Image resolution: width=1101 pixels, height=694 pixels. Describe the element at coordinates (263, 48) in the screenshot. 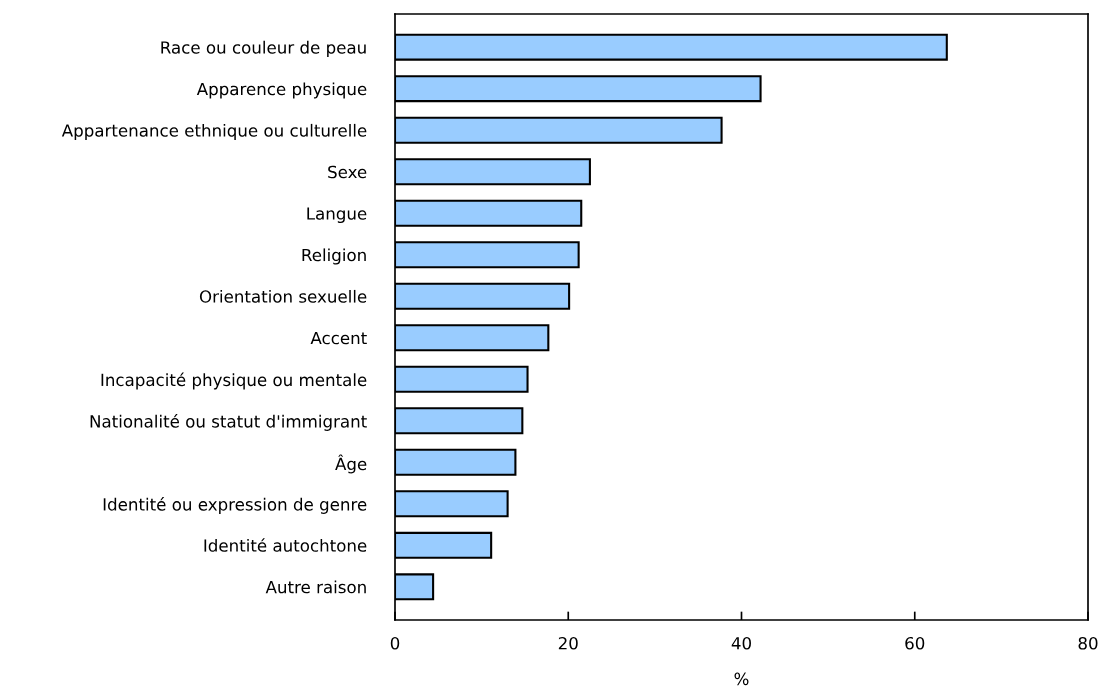

I see `y-tick-label: Race ou couleur de peau` at that location.